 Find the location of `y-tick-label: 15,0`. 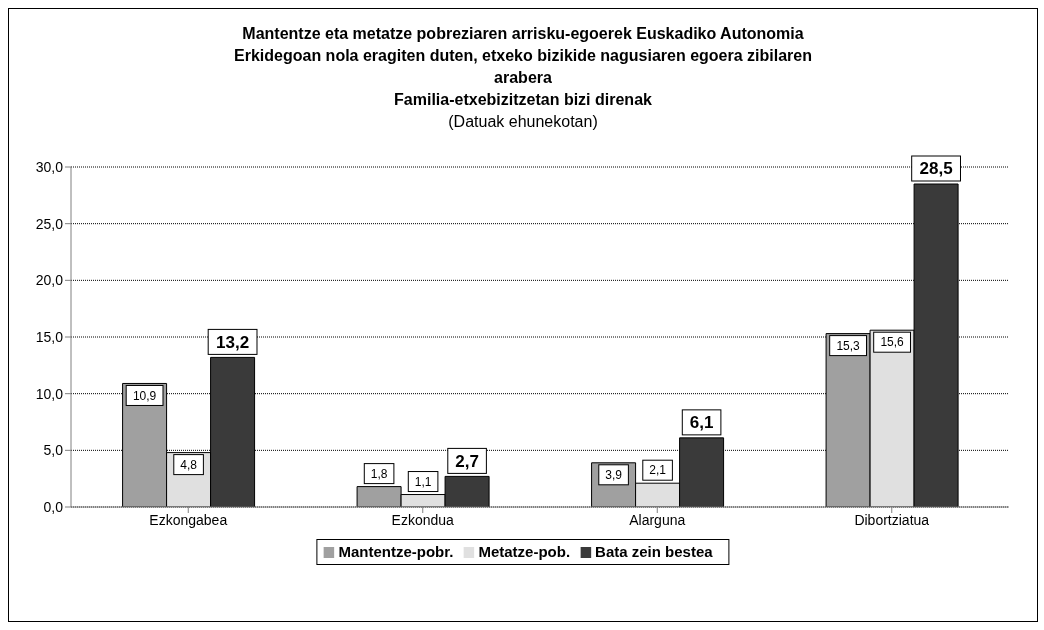

y-tick-label: 15,0 is located at coordinates (49, 336).